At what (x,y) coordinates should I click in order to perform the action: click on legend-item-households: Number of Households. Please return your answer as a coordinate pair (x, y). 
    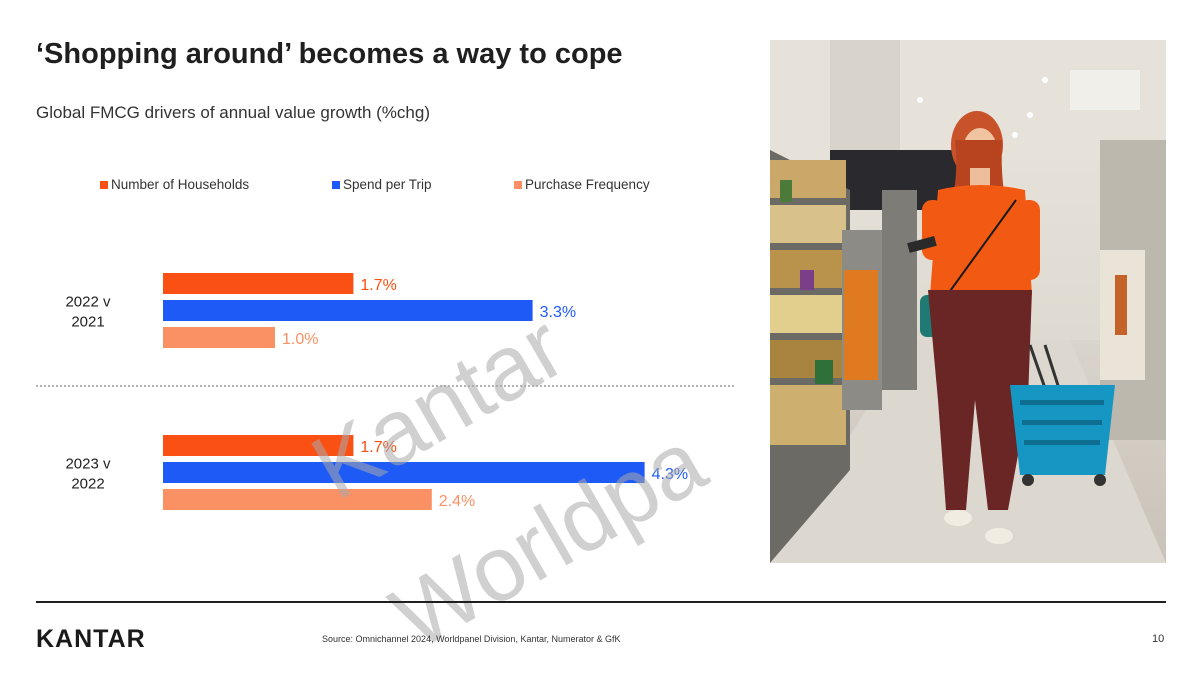
    Looking at the image, I should click on (174, 184).